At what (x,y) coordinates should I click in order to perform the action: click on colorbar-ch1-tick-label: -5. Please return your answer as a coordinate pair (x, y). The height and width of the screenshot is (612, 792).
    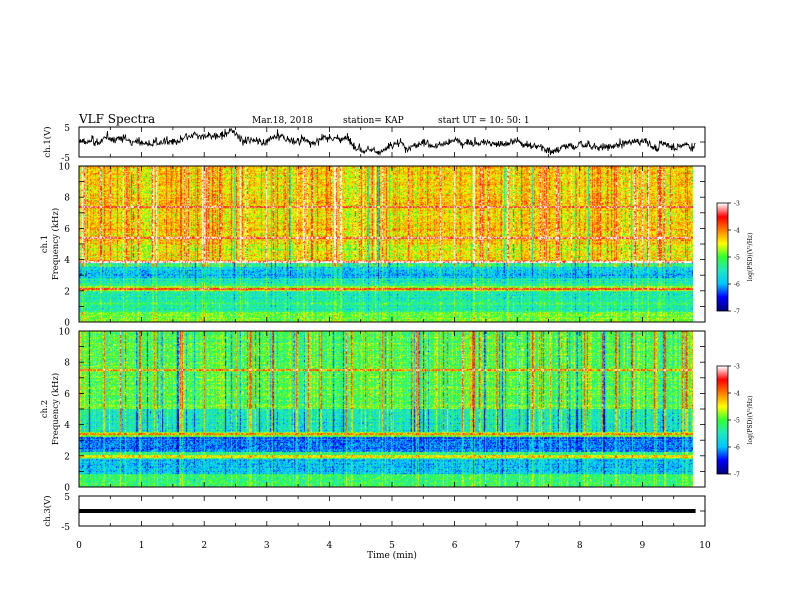
    Looking at the image, I should click on (737, 258).